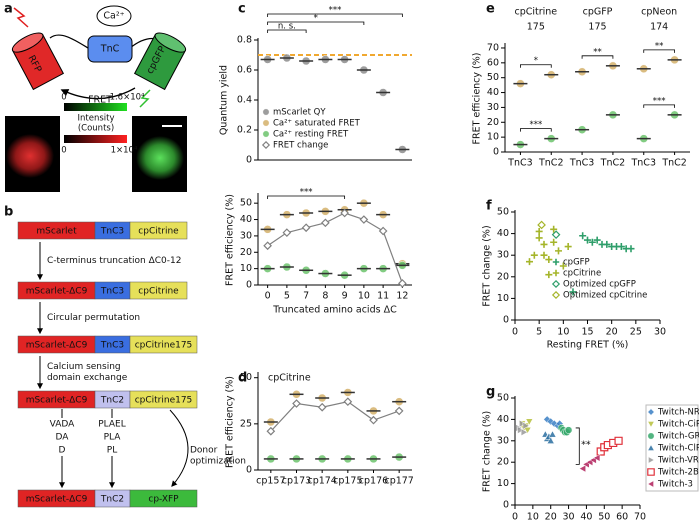  I want to click on donor-label: Donor, so click(204, 451).